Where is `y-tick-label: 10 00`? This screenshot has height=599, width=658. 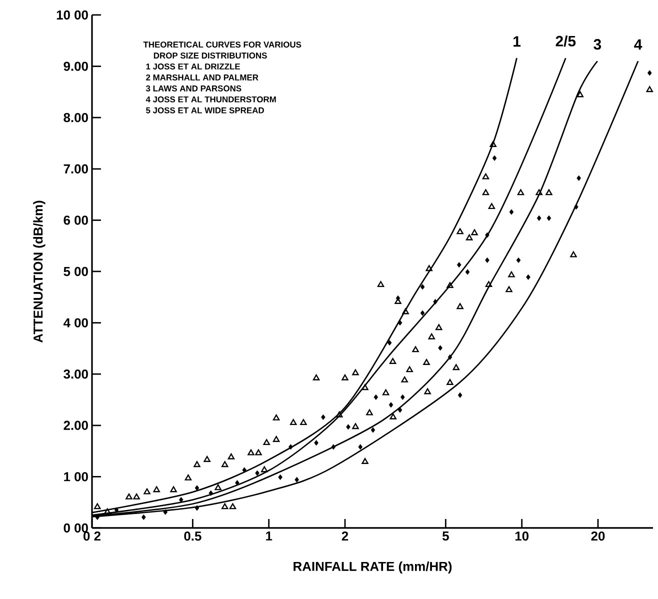 y-tick-label: 10 00 is located at coordinates (72, 15).